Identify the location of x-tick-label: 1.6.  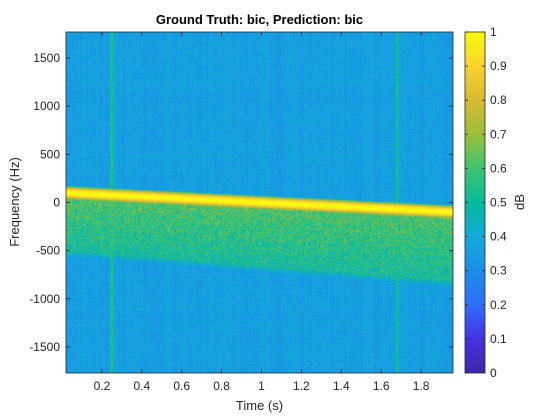
(381, 386).